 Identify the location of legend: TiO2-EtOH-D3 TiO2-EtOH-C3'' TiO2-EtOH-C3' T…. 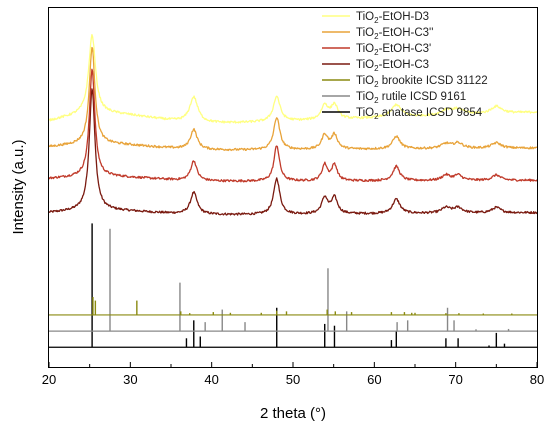
(405, 66).